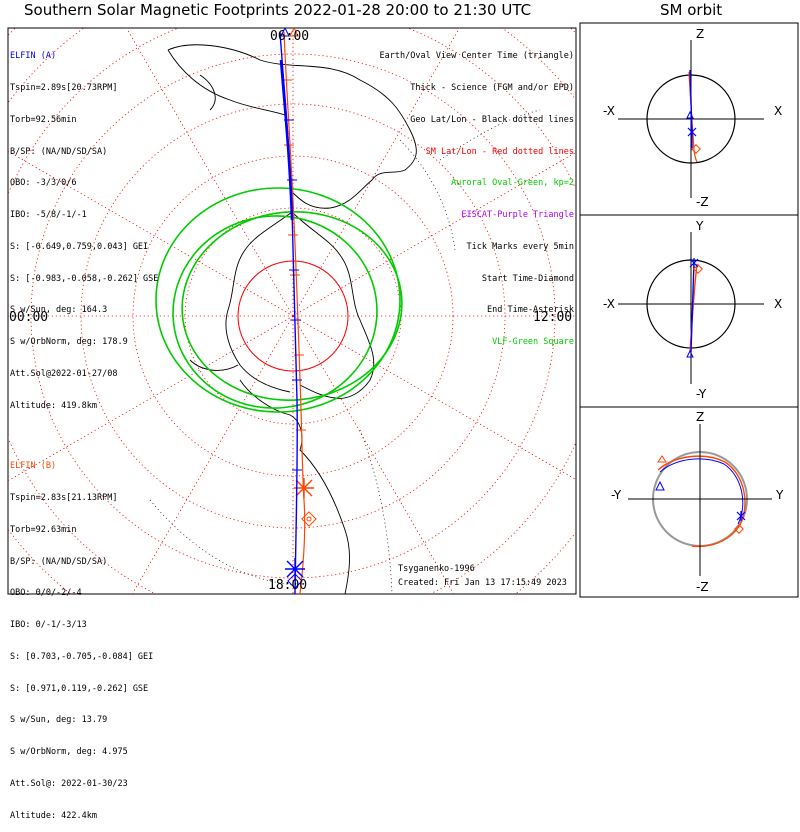 The width and height of the screenshot is (800, 832). Describe the element at coordinates (79, 246) in the screenshot. I see `probe-a-line: S: [-0.649,0.759,0.043] GEI` at that location.